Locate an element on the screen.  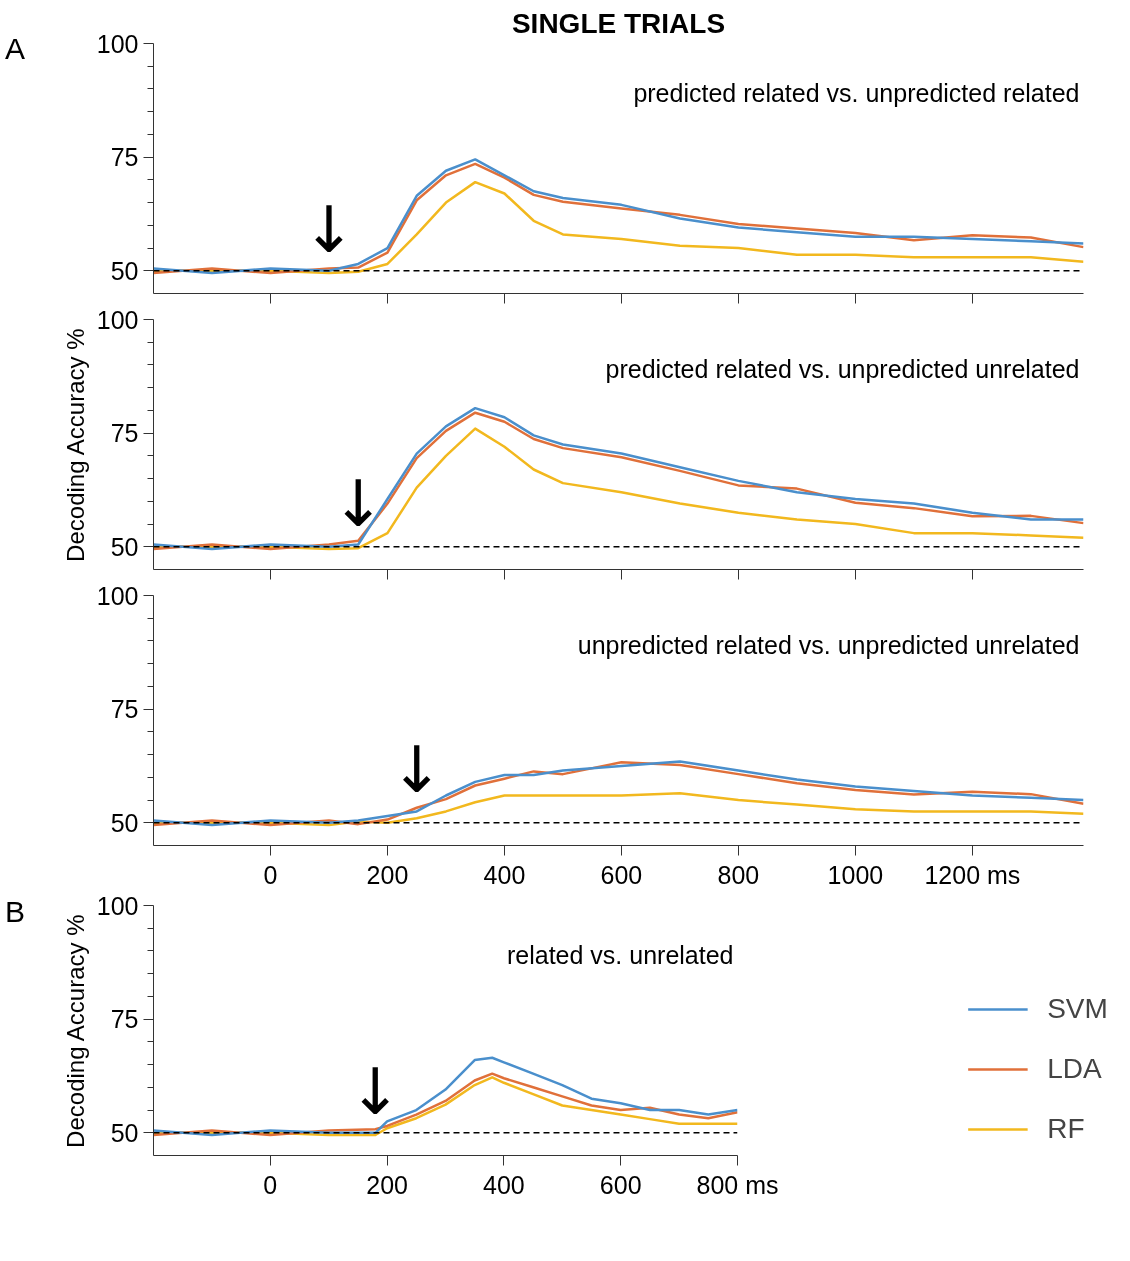
legend-label: RF is located at coordinates (1066, 1129).